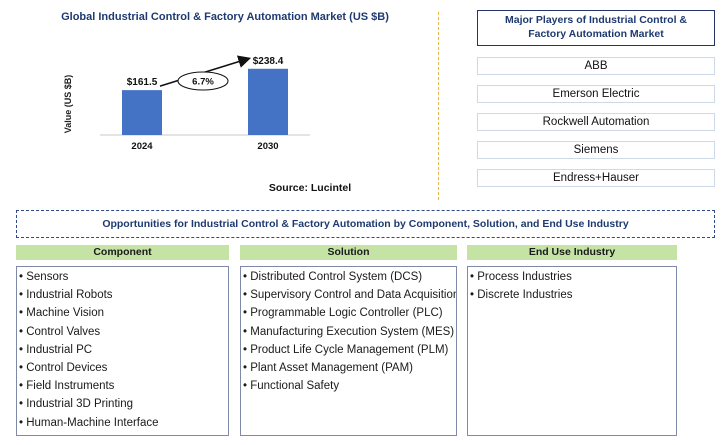 The image size is (726, 445). Describe the element at coordinates (438, 106) in the screenshot. I see `section-divider` at that location.